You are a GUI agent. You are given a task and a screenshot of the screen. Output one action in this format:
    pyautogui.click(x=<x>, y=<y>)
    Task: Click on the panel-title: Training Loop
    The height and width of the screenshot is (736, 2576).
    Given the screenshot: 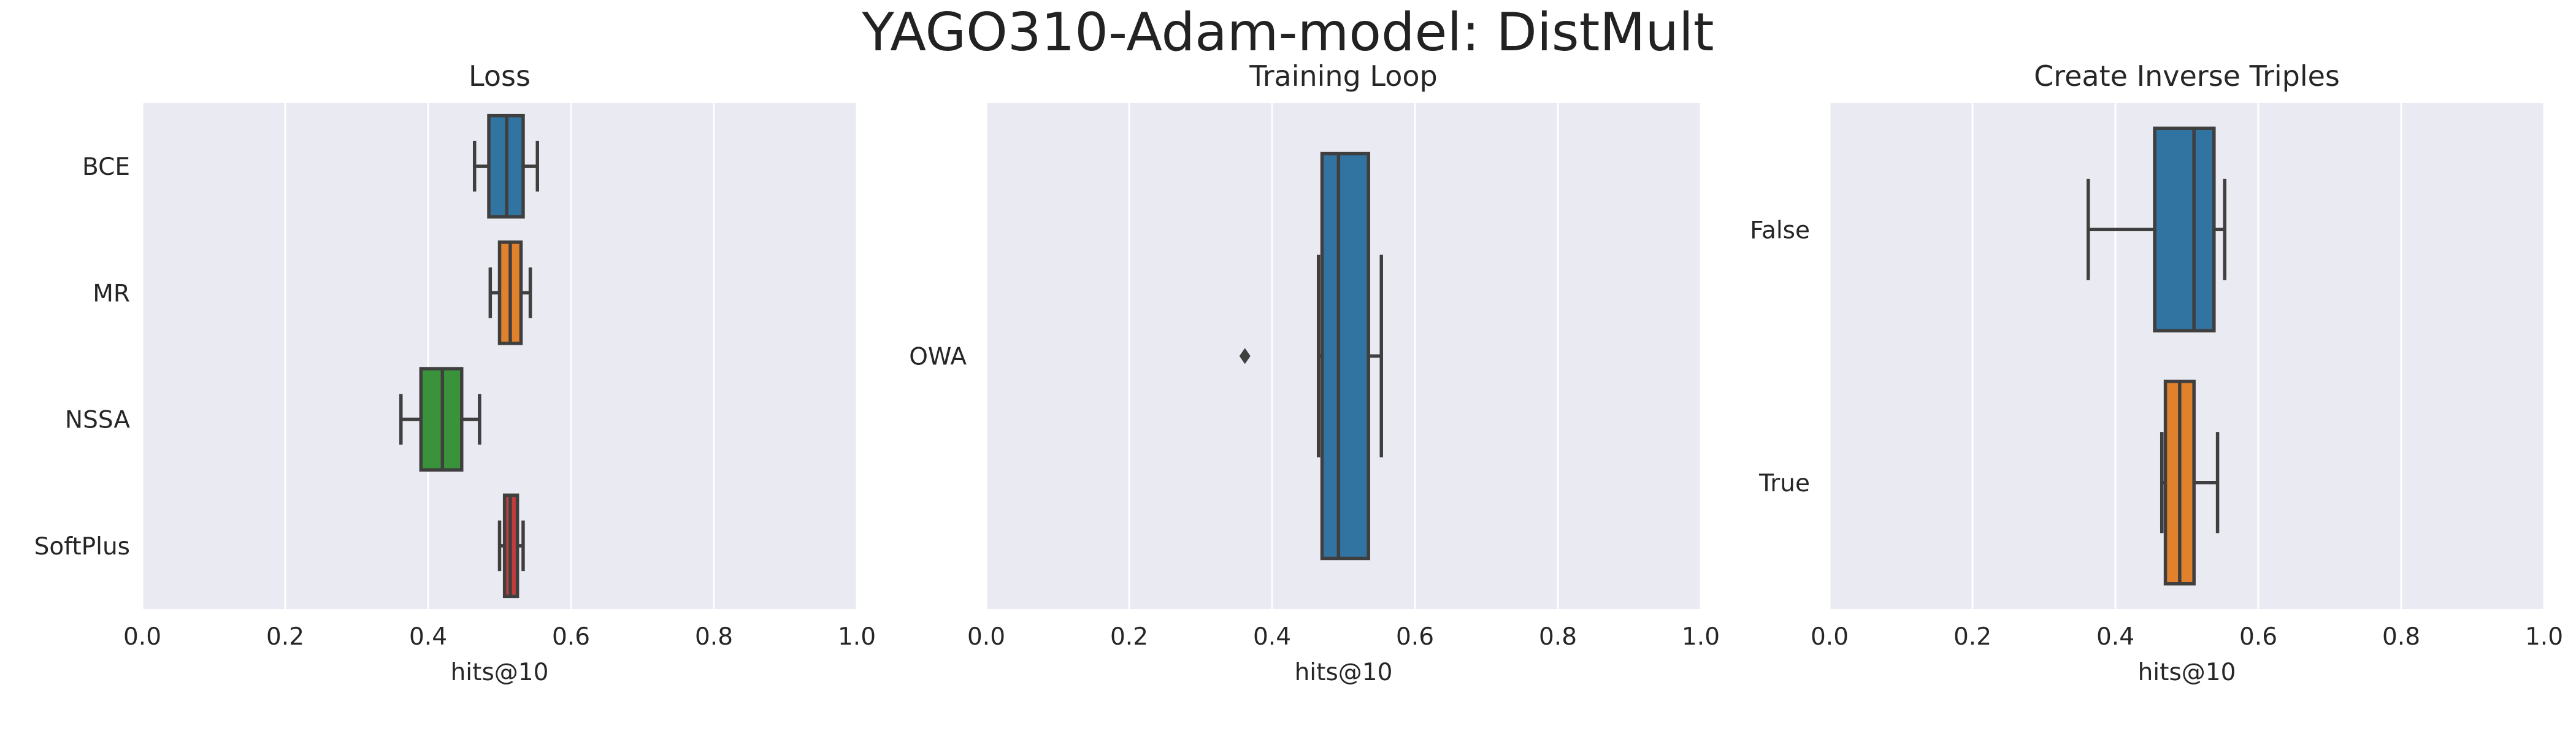 What is the action you would take?
    pyautogui.click(x=1343, y=76)
    